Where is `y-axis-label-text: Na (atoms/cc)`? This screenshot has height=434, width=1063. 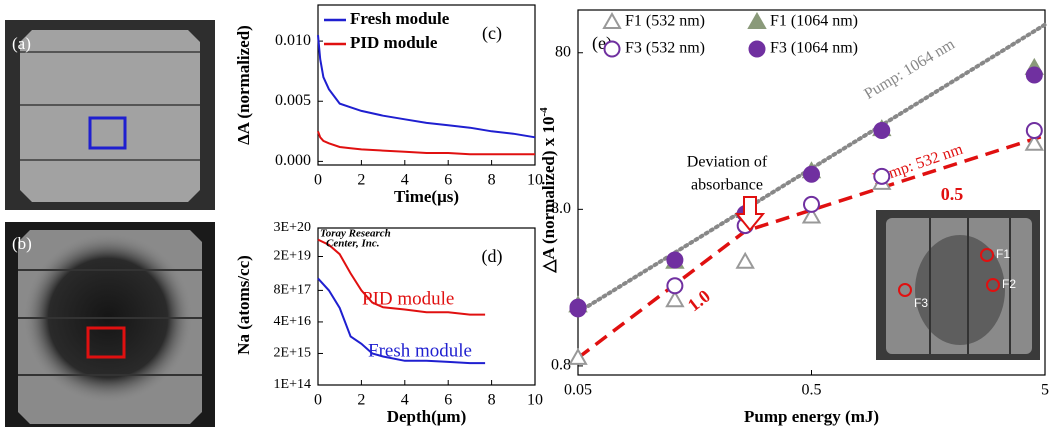
y-axis-label-text: Na (atoms/cc) is located at coordinates (243, 305).